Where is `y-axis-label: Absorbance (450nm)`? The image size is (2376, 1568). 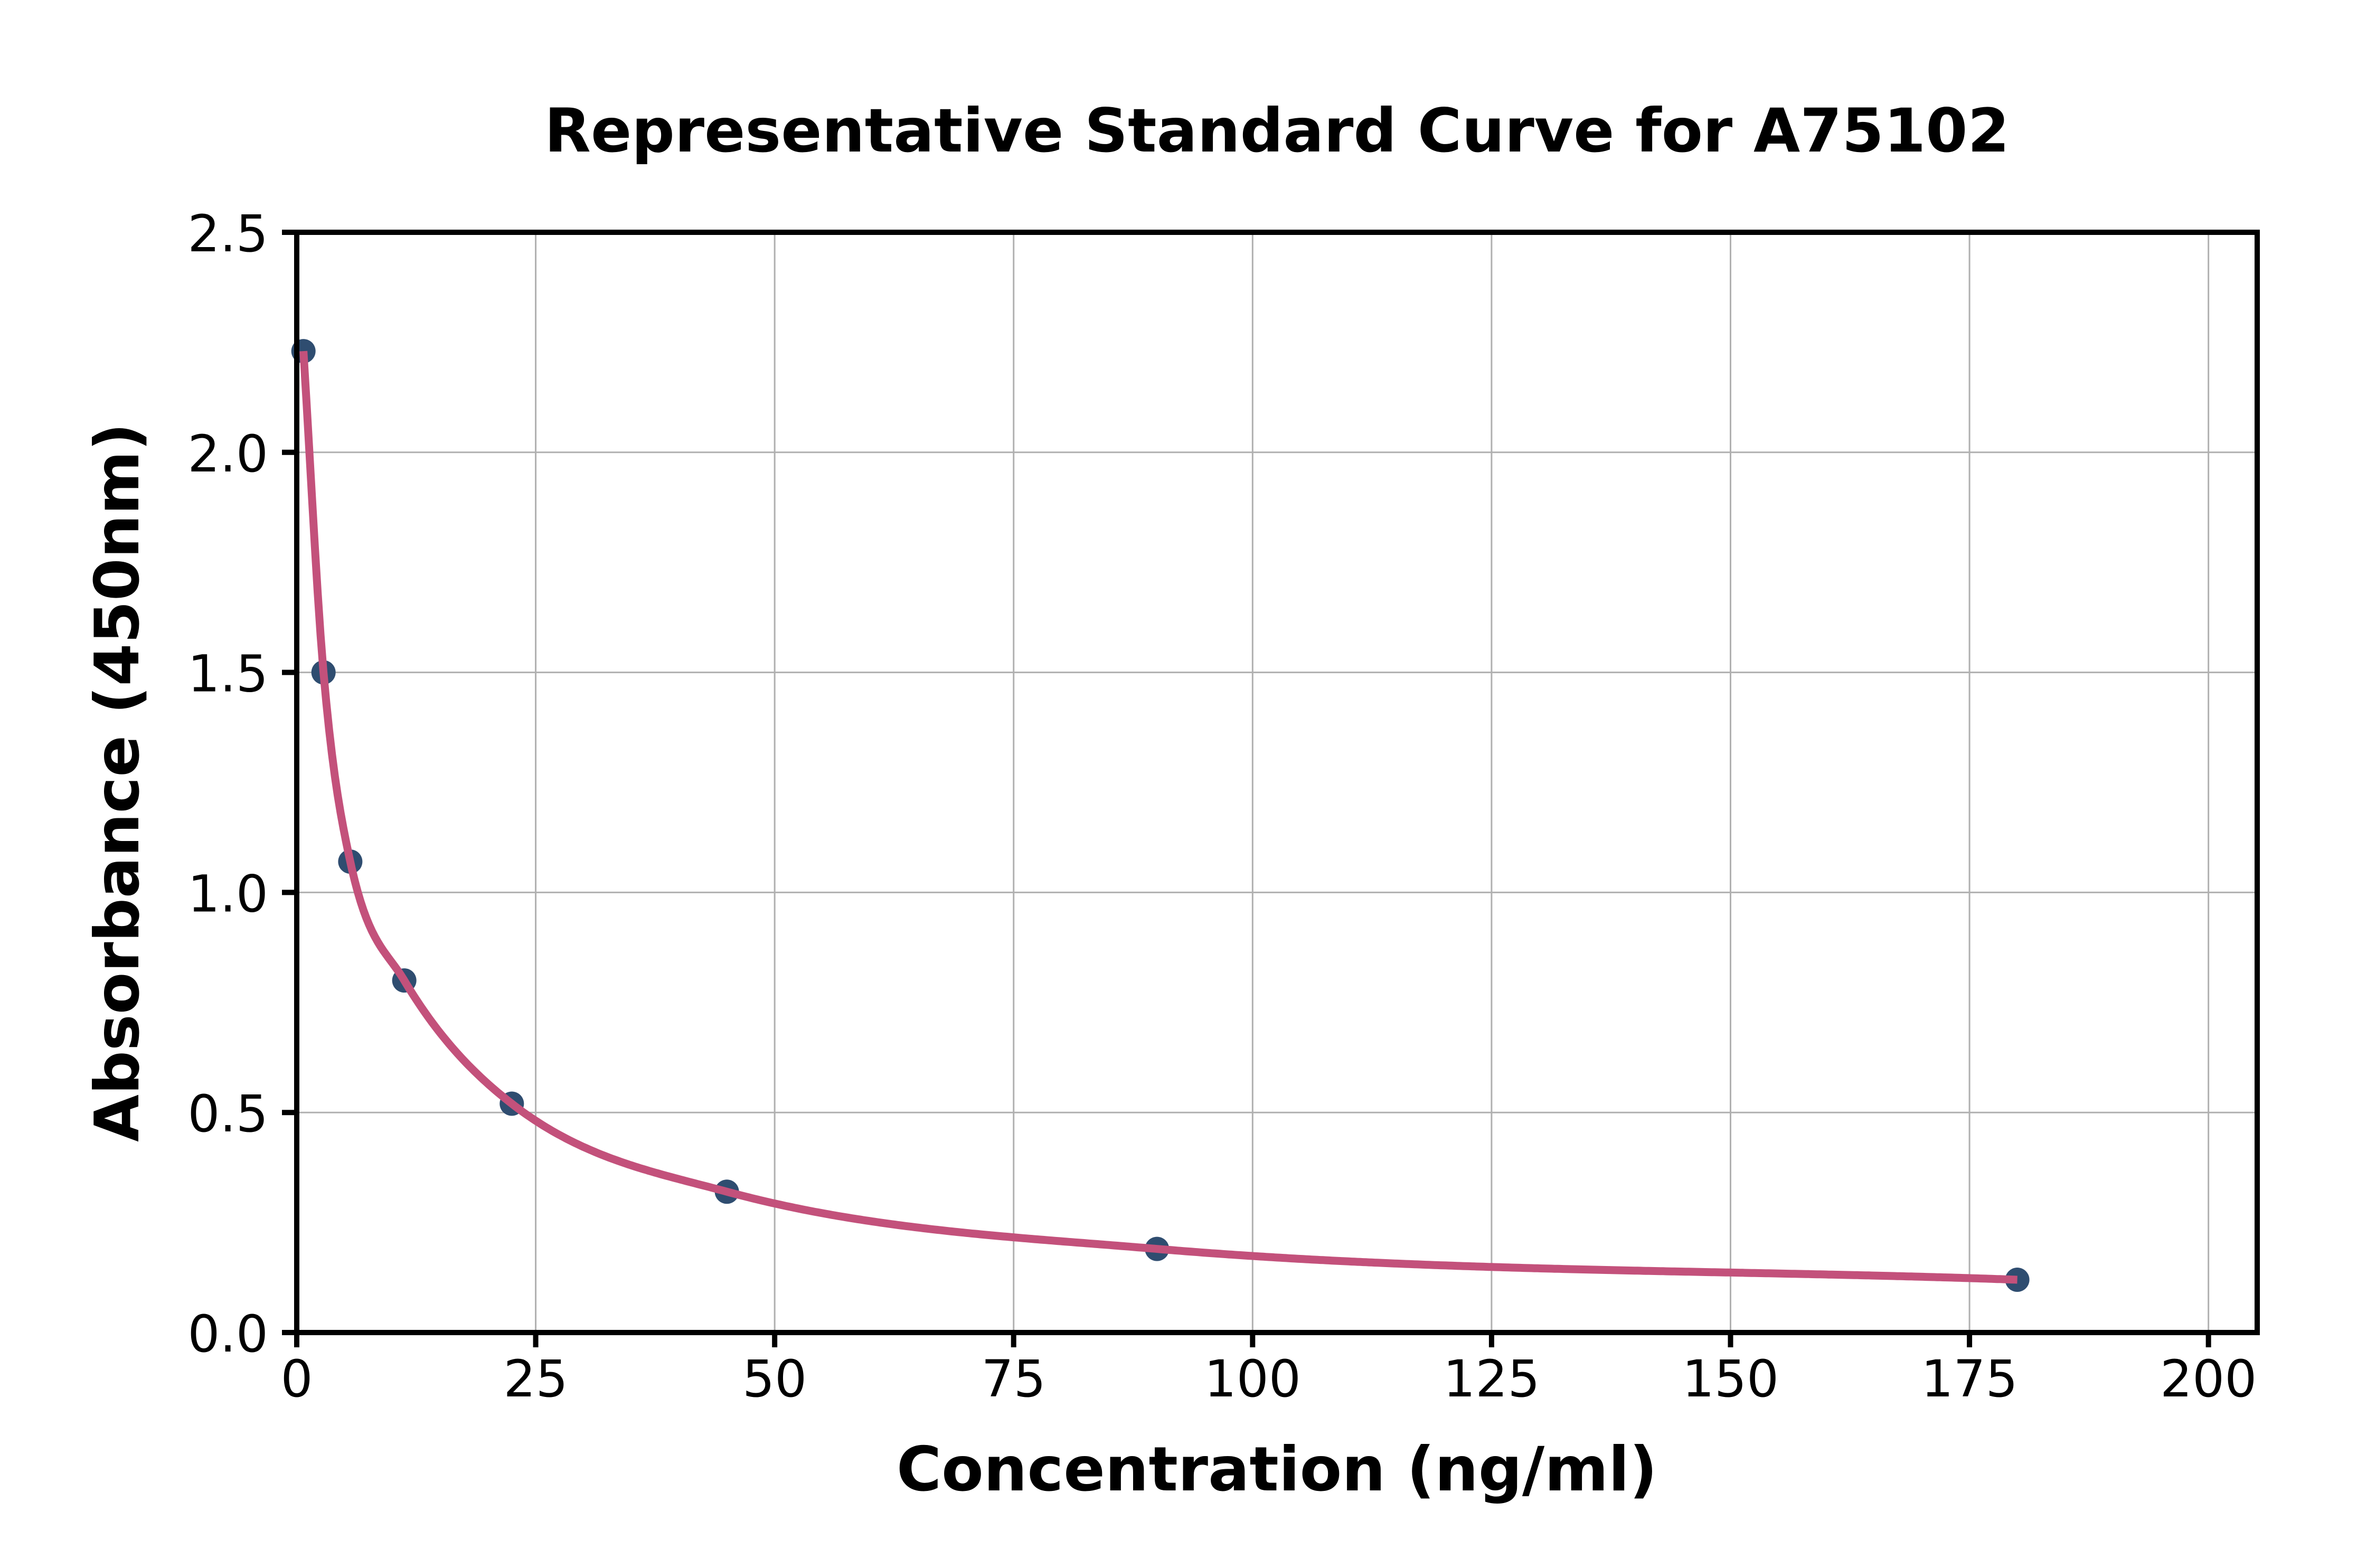
y-axis-label: Absorbance (450nm) is located at coordinates (118, 782).